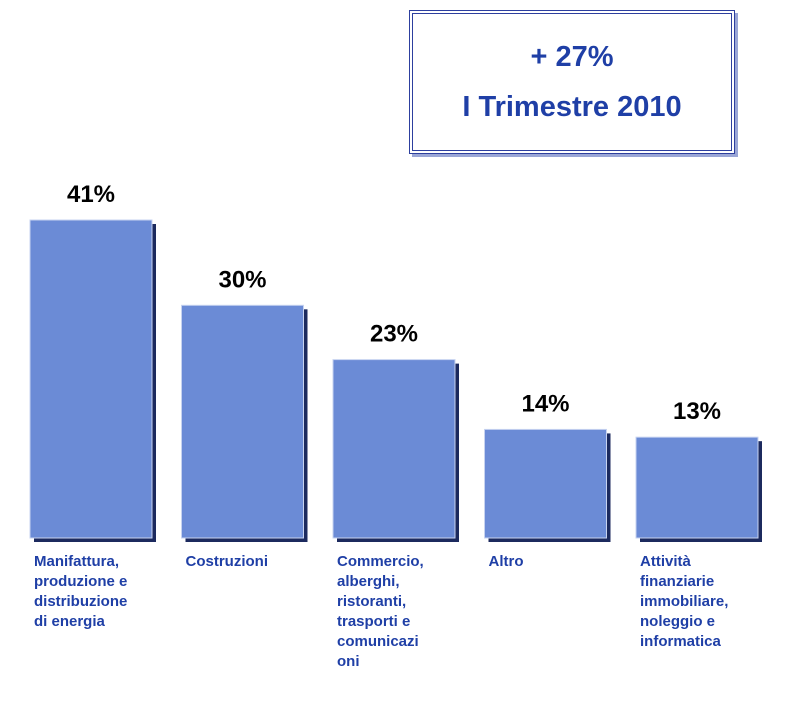 The width and height of the screenshot is (794, 701). I want to click on value-label: 14%, so click(545, 403).